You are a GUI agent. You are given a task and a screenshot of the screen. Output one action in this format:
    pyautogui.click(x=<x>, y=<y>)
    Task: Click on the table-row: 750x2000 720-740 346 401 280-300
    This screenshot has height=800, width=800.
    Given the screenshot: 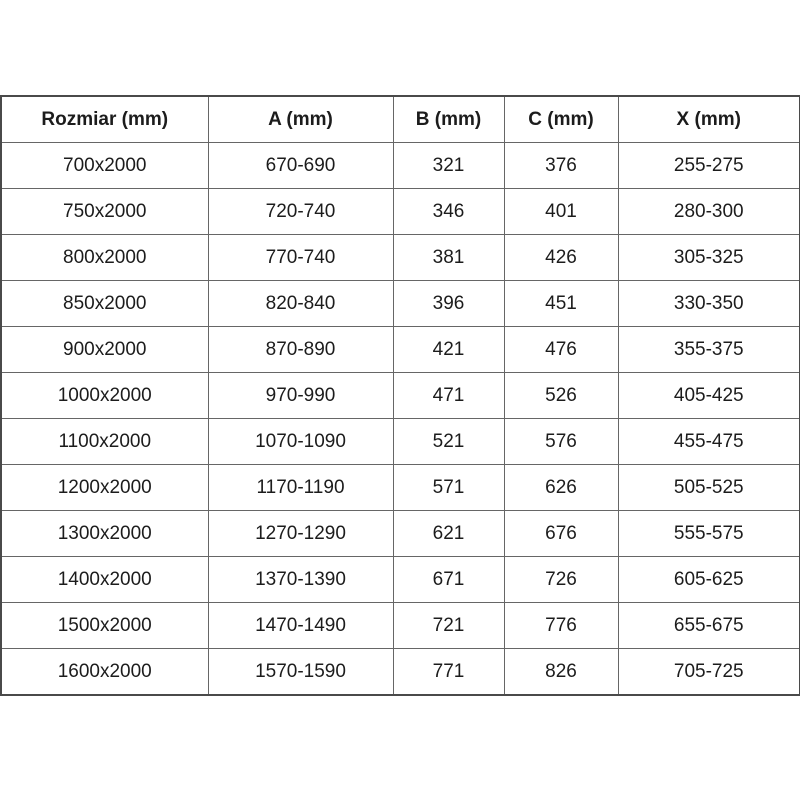 What is the action you would take?
    pyautogui.click(x=400, y=211)
    